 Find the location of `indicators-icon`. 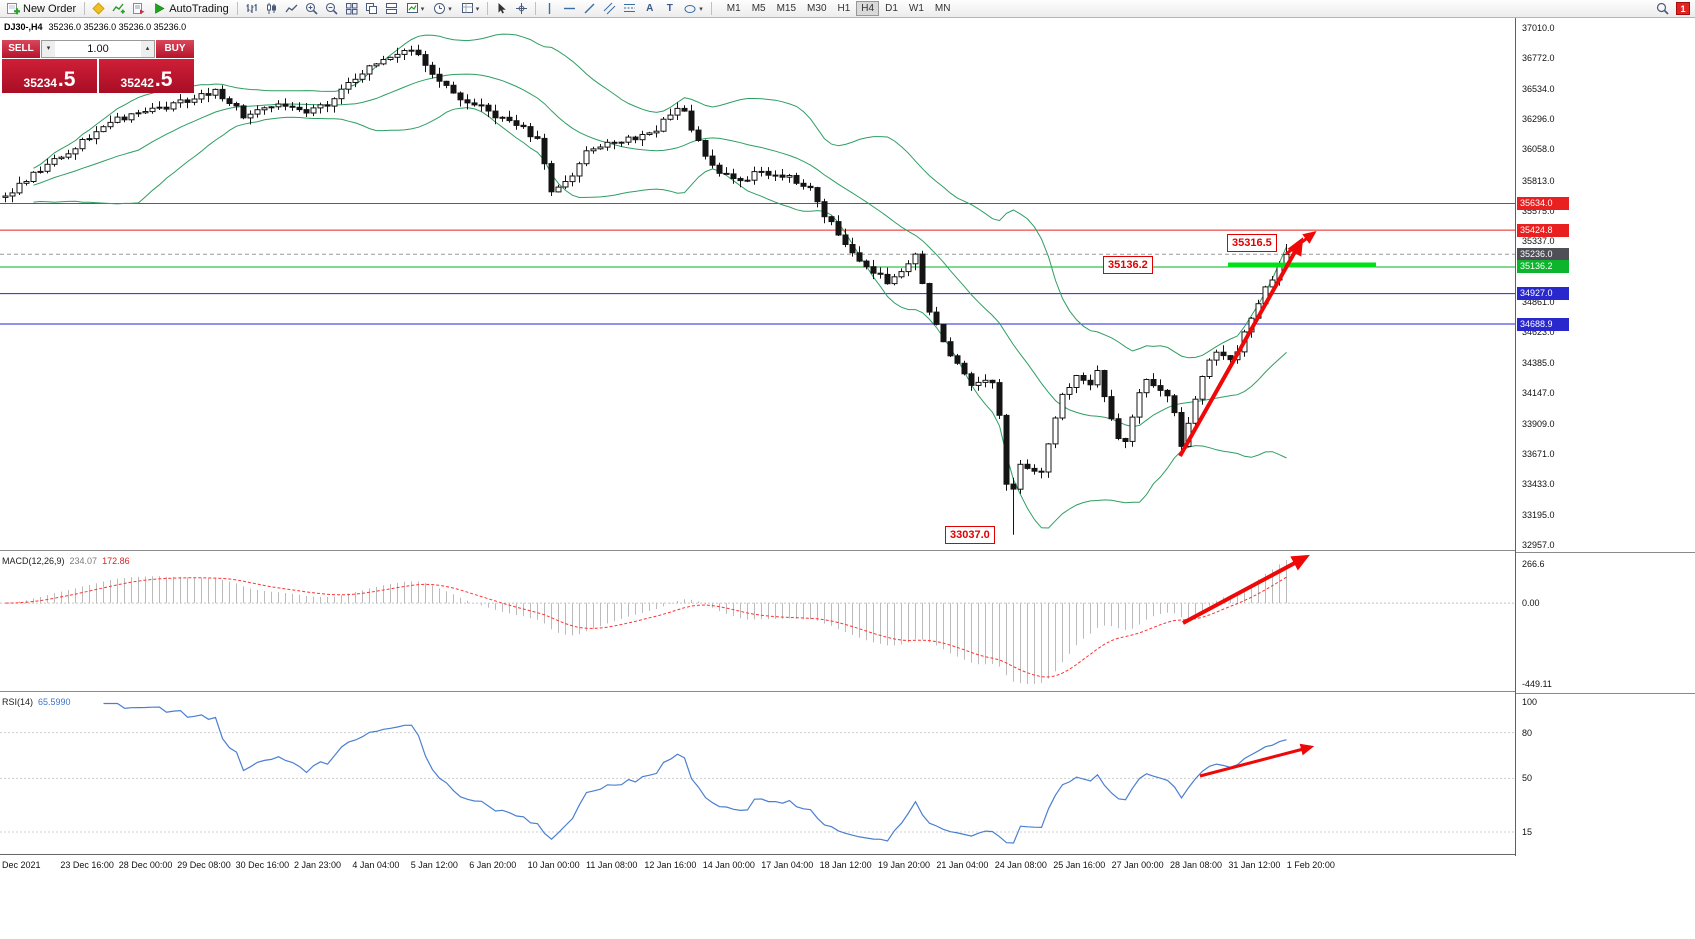

indicators-icon is located at coordinates (118, 8).